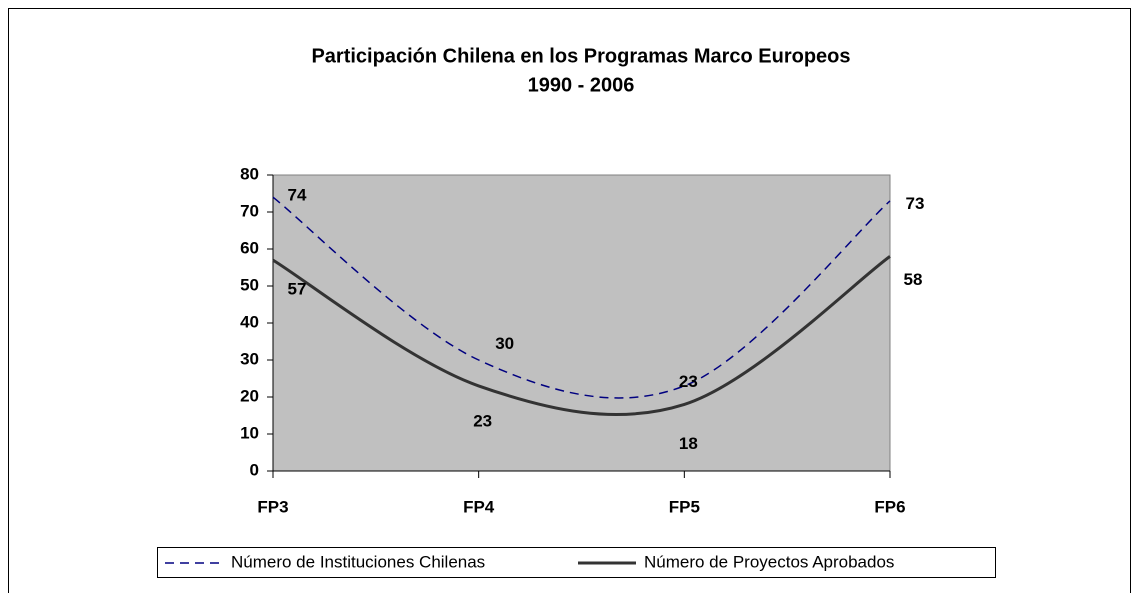 This screenshot has width=1139, height=598. What do you see at coordinates (249, 432) in the screenshot?
I see `y-tick-label: 10` at bounding box center [249, 432].